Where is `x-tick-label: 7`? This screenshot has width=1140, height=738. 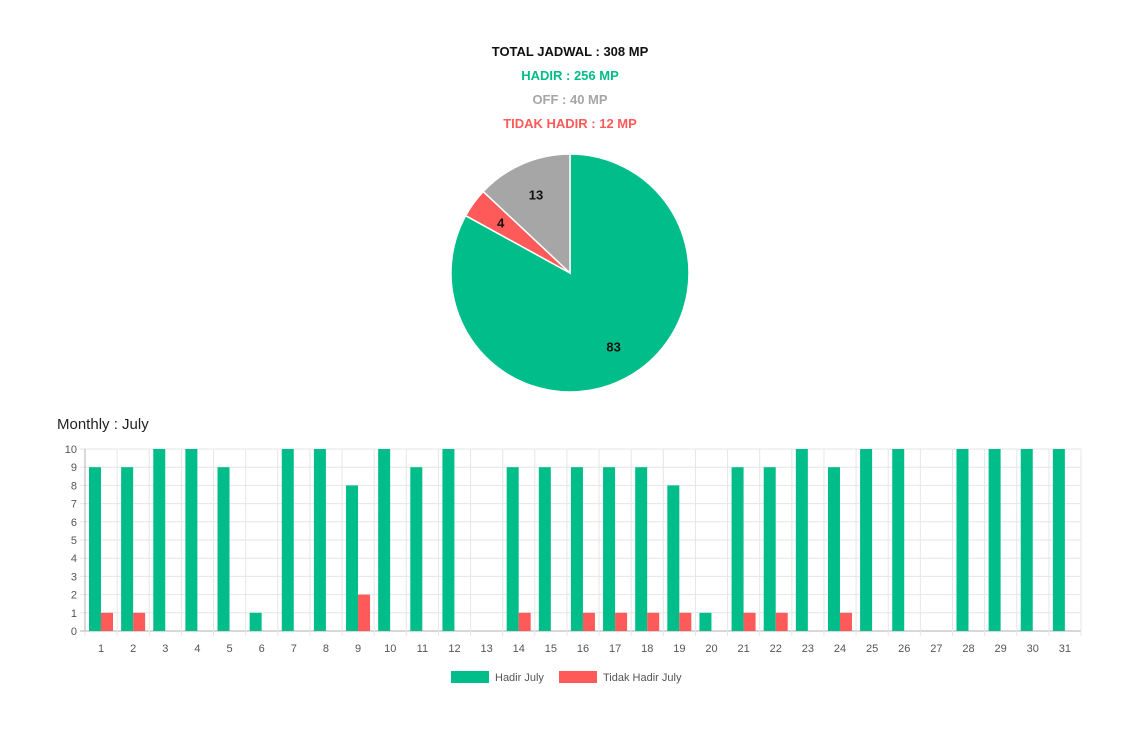 x-tick-label: 7 is located at coordinates (294, 649).